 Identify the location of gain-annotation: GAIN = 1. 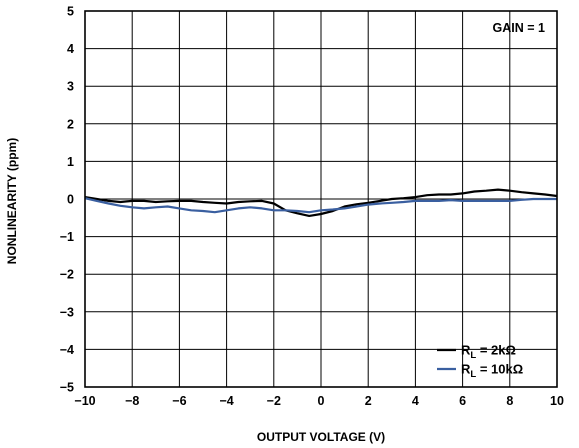
(519, 28).